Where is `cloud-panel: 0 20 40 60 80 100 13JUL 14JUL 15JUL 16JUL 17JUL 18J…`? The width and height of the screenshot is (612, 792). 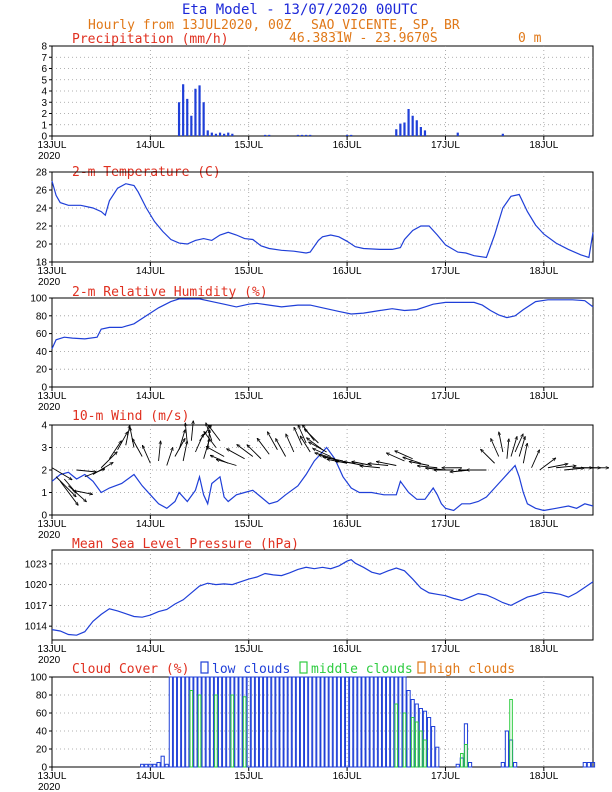 cloud-panel: 0 20 40 60 80 100 13JUL 14JUL 15JUL 16JUL 17JUL 18J… is located at coordinates (313, 732).